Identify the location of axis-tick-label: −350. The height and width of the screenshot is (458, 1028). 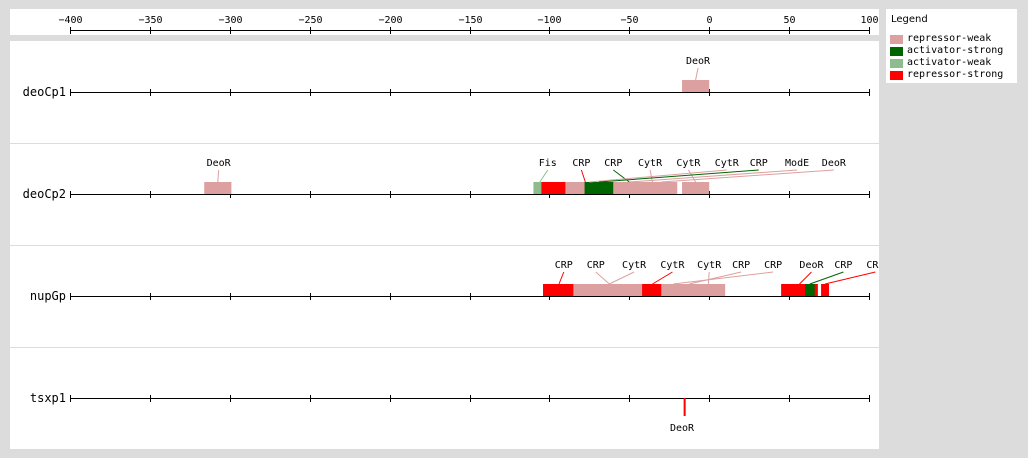
(150, 20).